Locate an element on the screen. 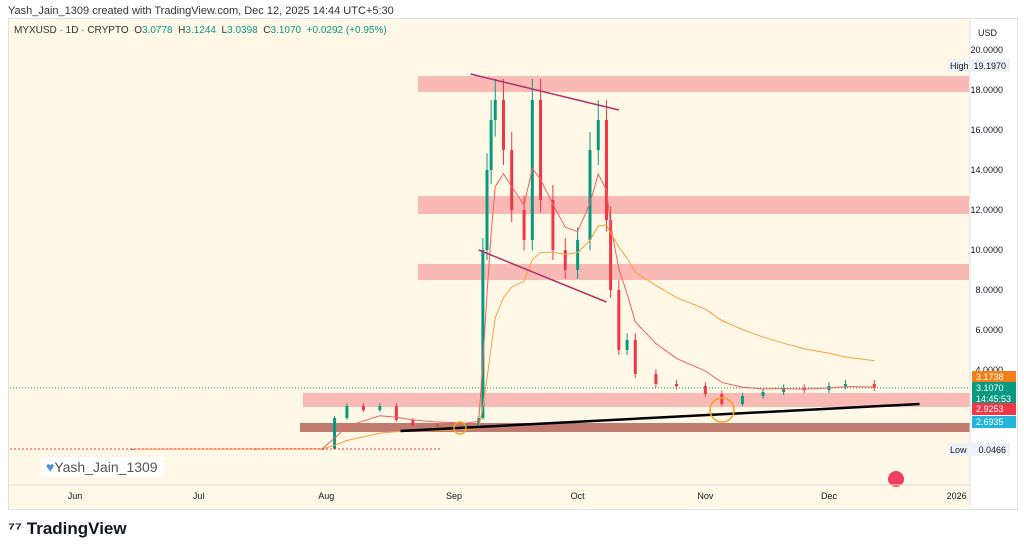 Image resolution: width=1024 pixels, height=551 pixels. y-tick-label: 10.0000 is located at coordinates (986, 250).